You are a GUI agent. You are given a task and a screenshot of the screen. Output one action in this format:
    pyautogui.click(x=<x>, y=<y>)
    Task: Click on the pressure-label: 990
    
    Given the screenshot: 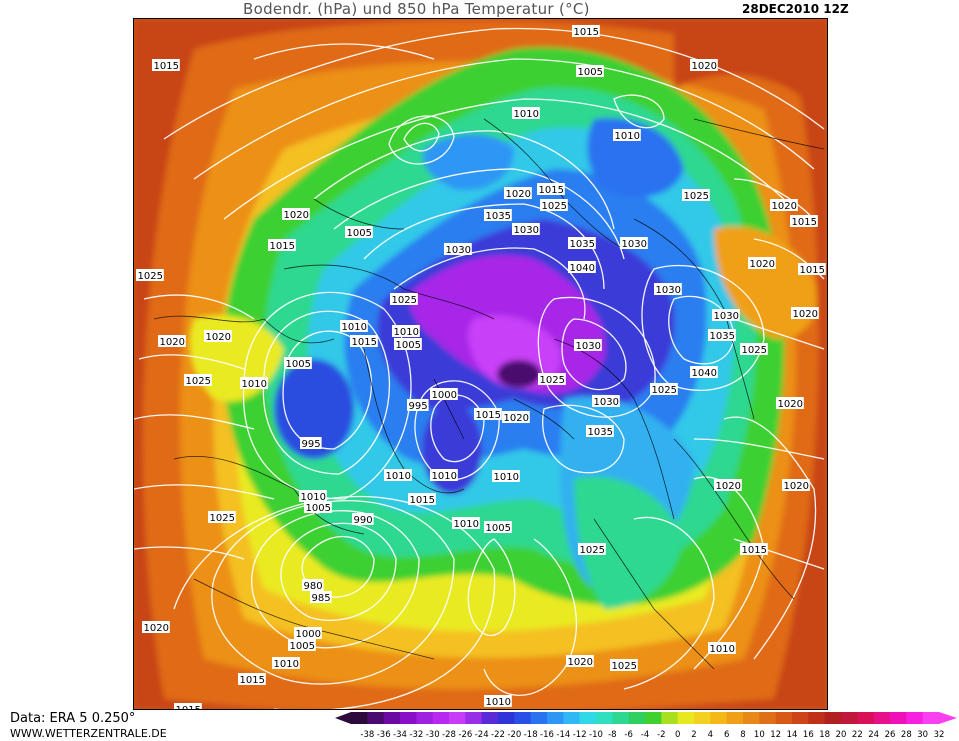 What is the action you would take?
    pyautogui.click(x=363, y=520)
    